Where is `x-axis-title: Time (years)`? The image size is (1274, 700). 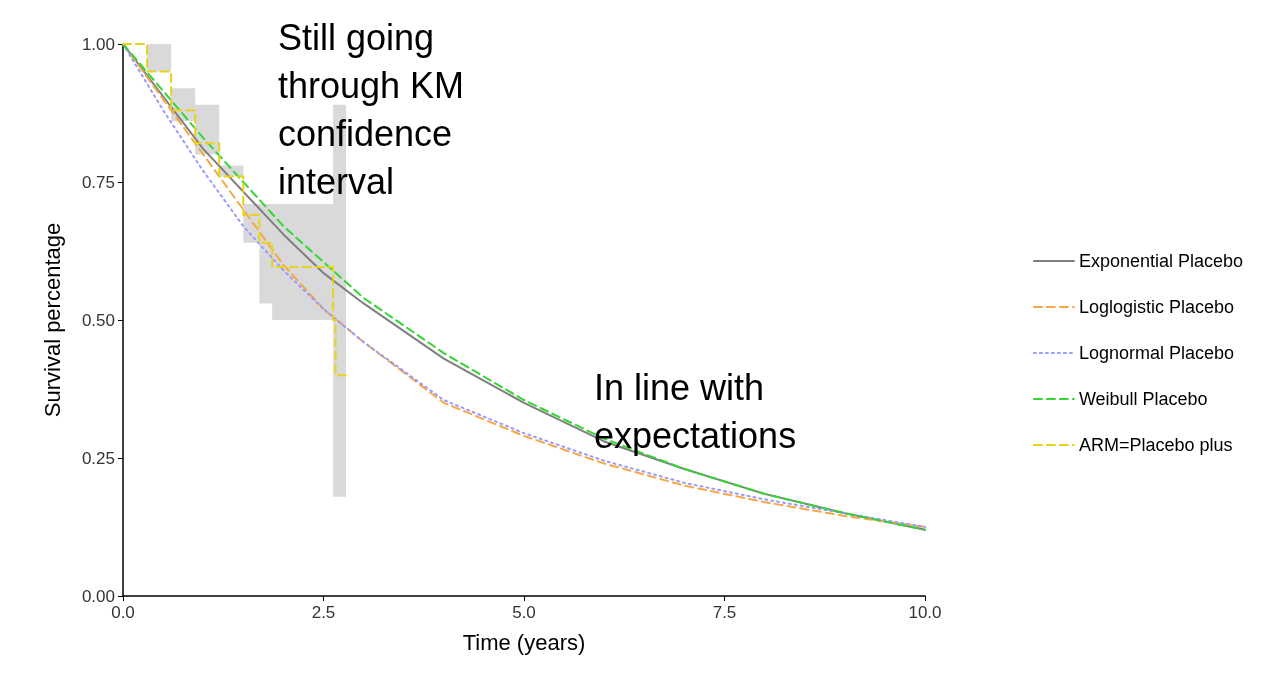
x-axis-title: Time (years) is located at coordinates (524, 642).